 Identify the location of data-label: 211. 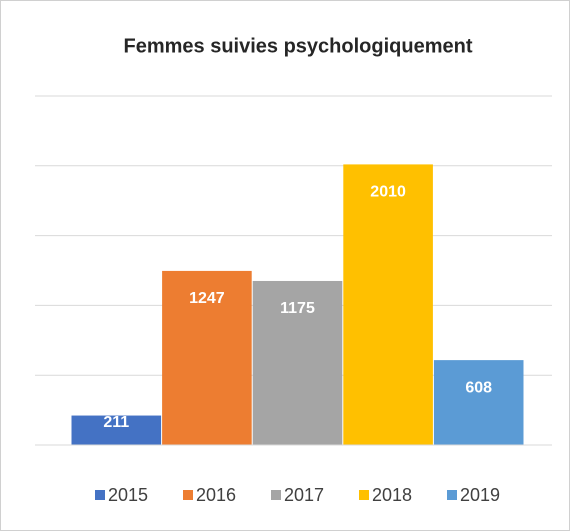
(116, 422).